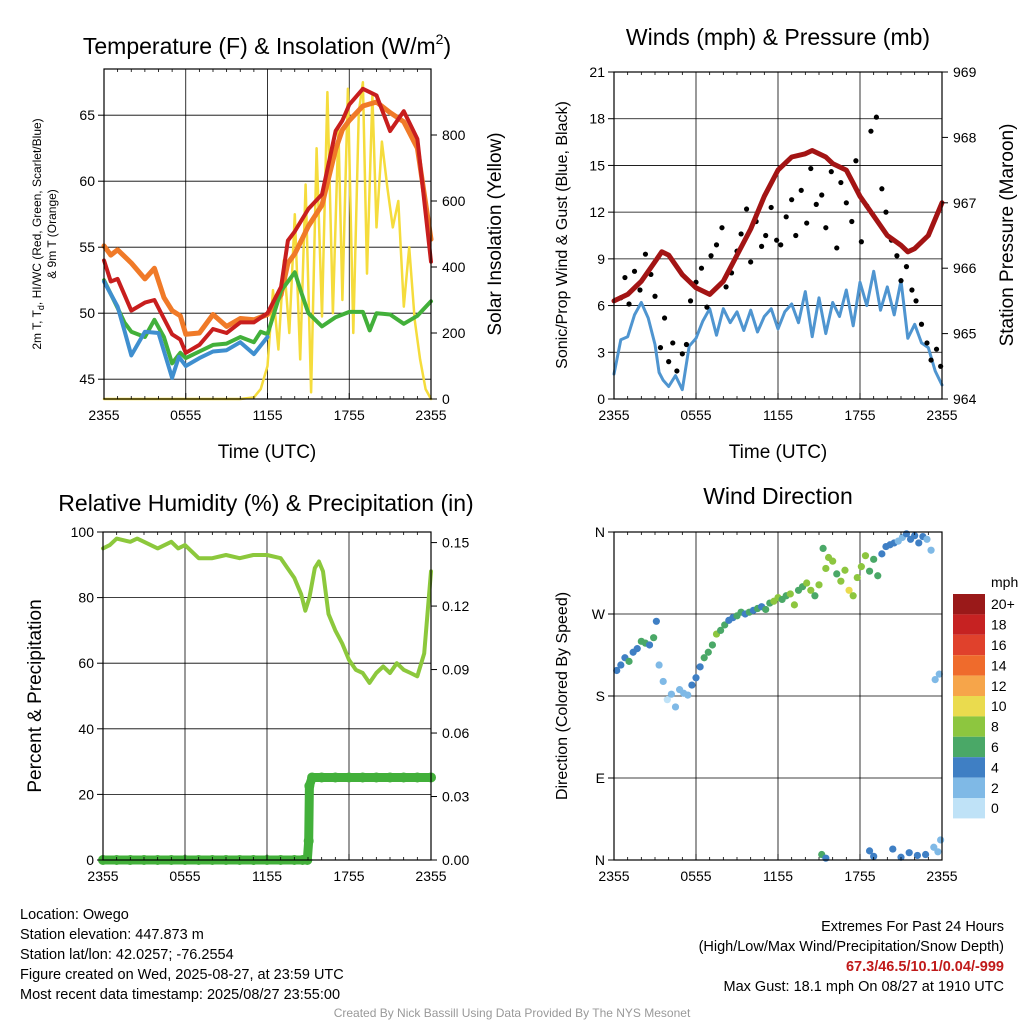 Image resolution: width=1024 pixels, height=1024 pixels. I want to click on y-tick-label: N, so click(600, 532).